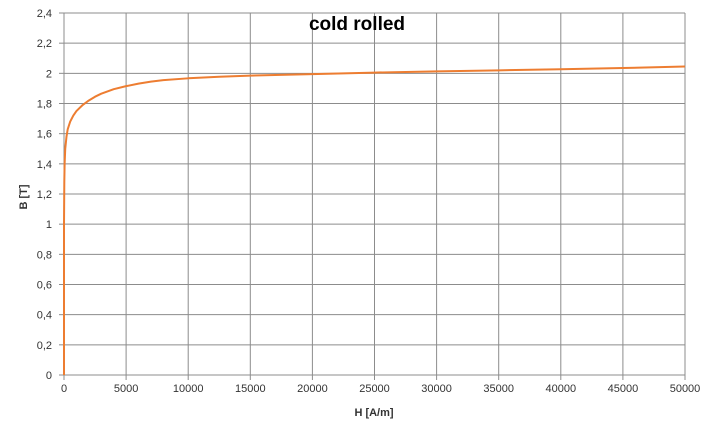 This screenshot has width=716, height=436. What do you see at coordinates (44, 286) in the screenshot?
I see `y-tick-label: 0,6` at bounding box center [44, 286].